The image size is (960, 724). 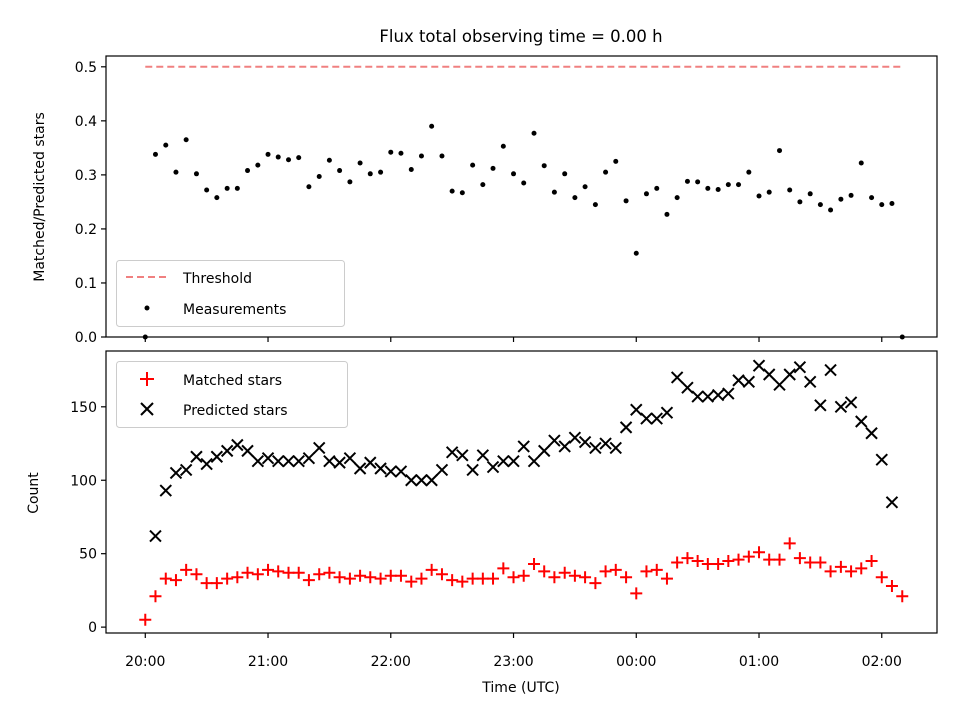 What do you see at coordinates (268, 662) in the screenshot?
I see `bottom-xtick-label: 21:00` at bounding box center [268, 662].